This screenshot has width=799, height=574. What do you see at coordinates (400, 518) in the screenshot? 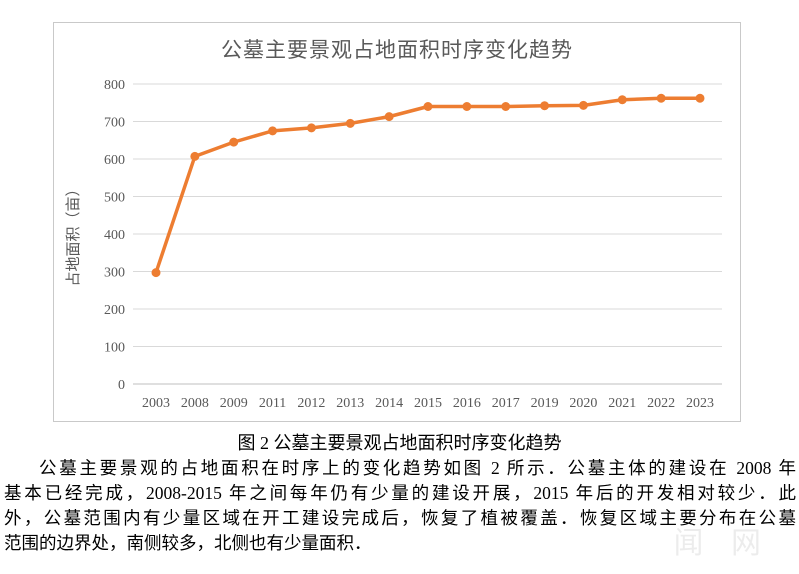
I see `paragraph-line: 外，公墓范围内有少量区域在开工建设完成后，恢复了植被覆盖．恢复区域主要分布在公墓` at bounding box center [400, 518].